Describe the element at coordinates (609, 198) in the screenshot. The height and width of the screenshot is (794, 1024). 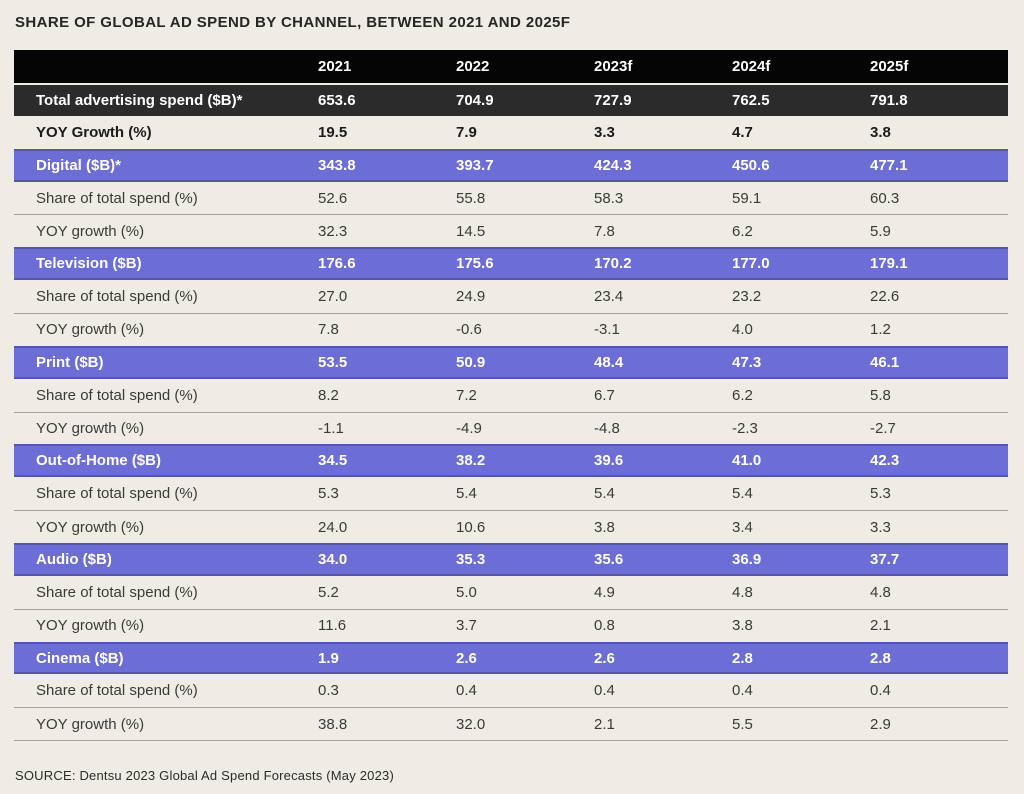
I see `cell-value: 58.3` at that location.